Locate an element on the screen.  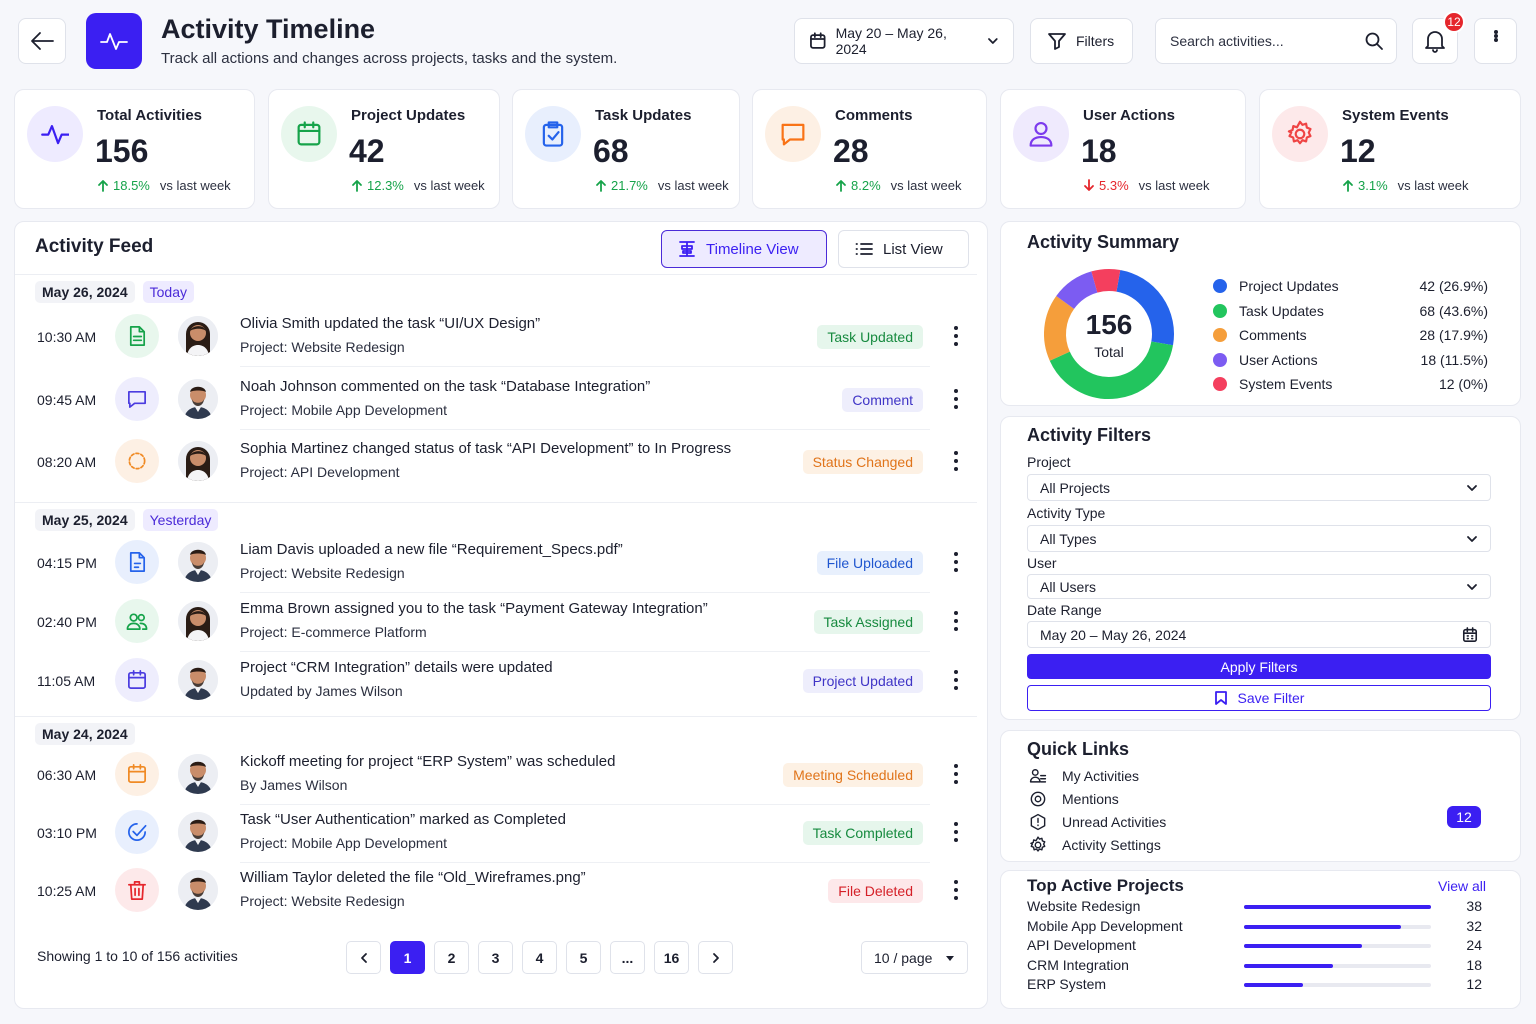
activity-subtitle: By James Wilson is located at coordinates (294, 785).